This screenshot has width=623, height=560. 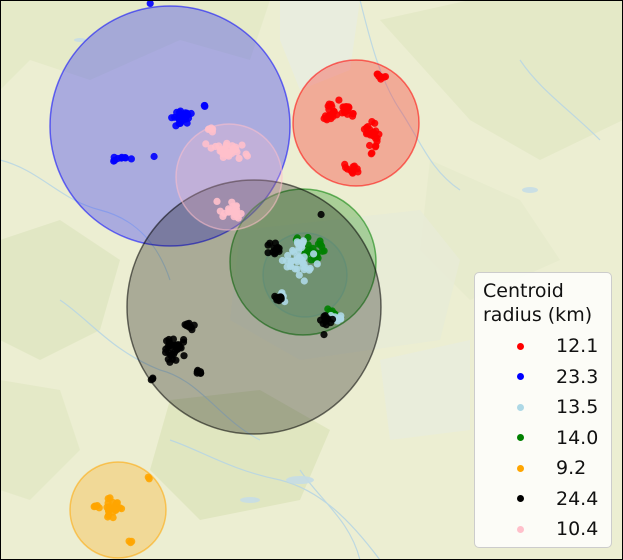 What do you see at coordinates (577, 376) in the screenshot?
I see `legend-label: 23.3` at bounding box center [577, 376].